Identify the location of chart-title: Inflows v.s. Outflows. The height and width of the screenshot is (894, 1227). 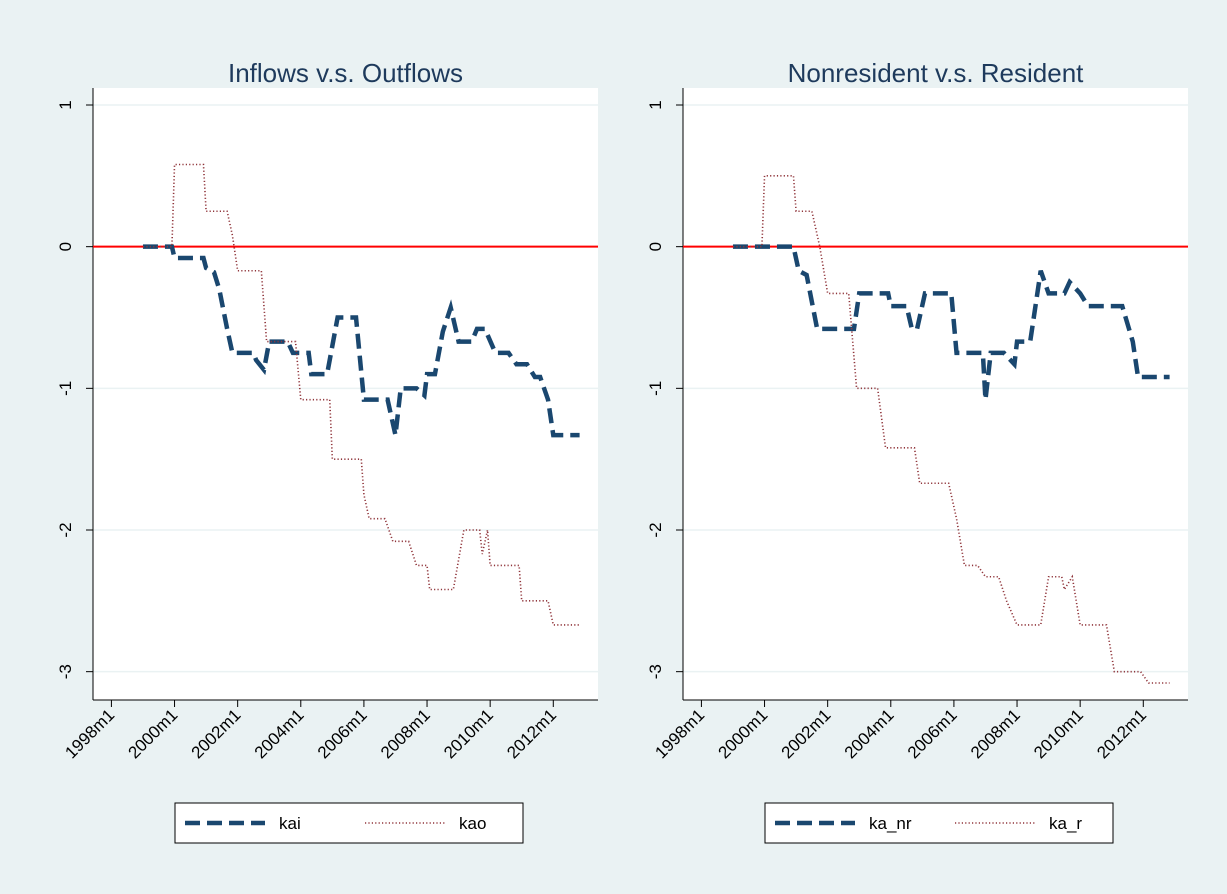
(345, 73).